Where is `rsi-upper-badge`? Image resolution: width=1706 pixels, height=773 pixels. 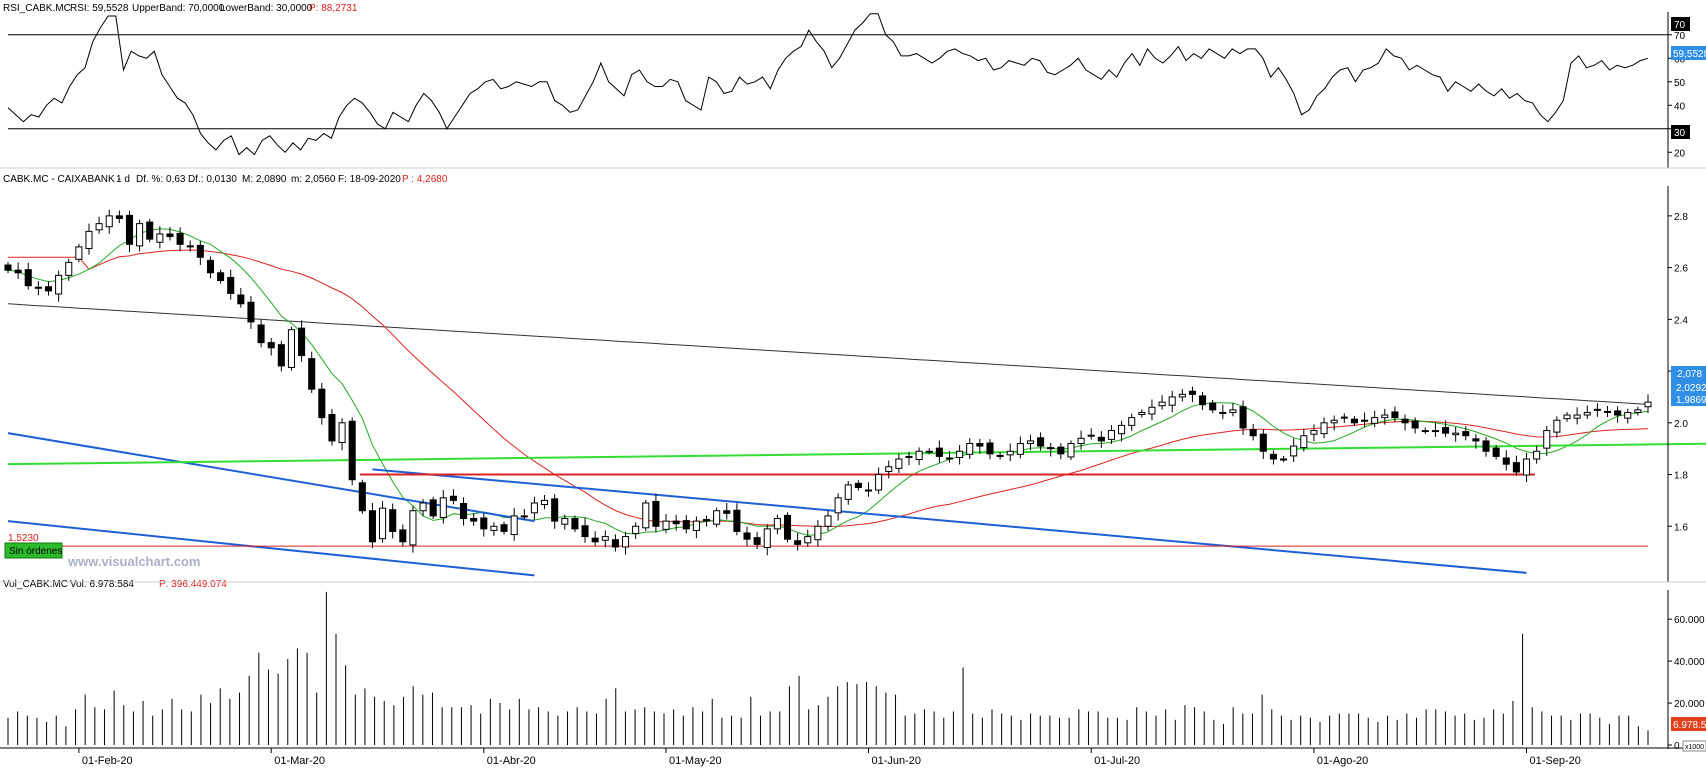
rsi-upper-badge is located at coordinates (1680, 24).